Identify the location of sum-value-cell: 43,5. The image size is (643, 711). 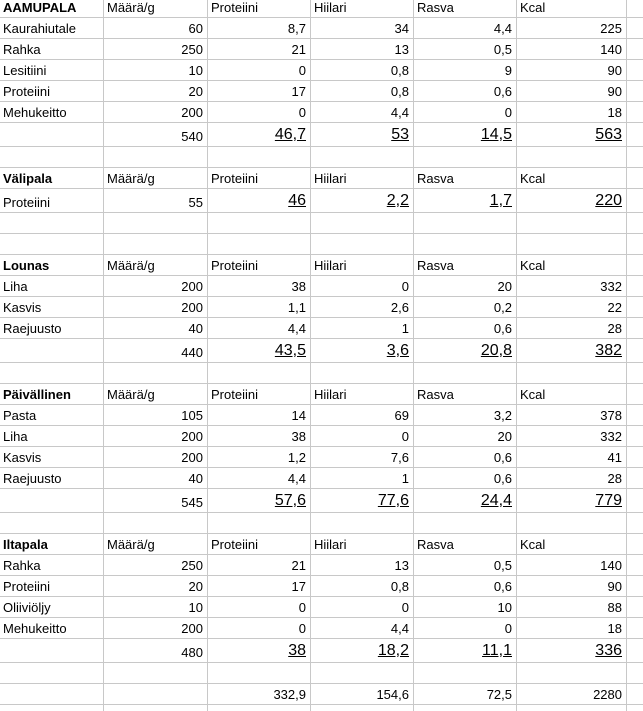
(259, 350).